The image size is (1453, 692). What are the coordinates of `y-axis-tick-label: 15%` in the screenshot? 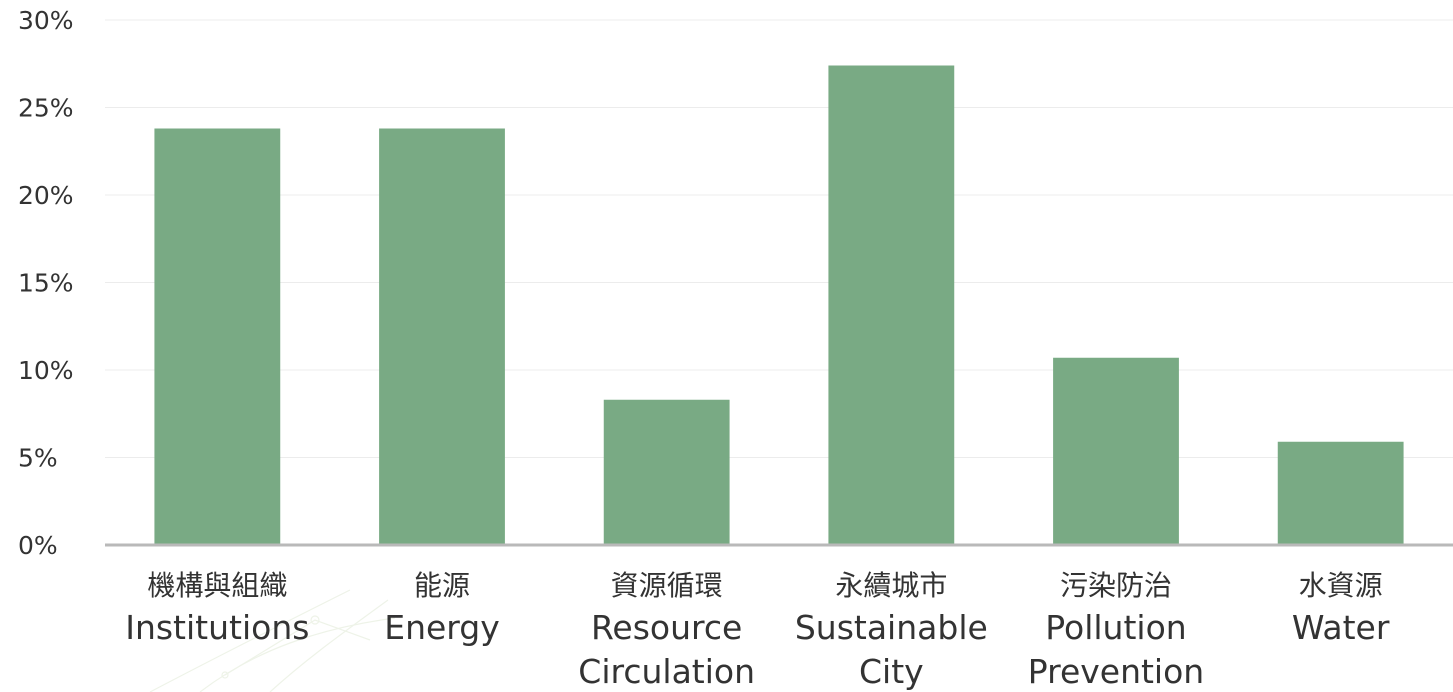 It's located at (46, 283).